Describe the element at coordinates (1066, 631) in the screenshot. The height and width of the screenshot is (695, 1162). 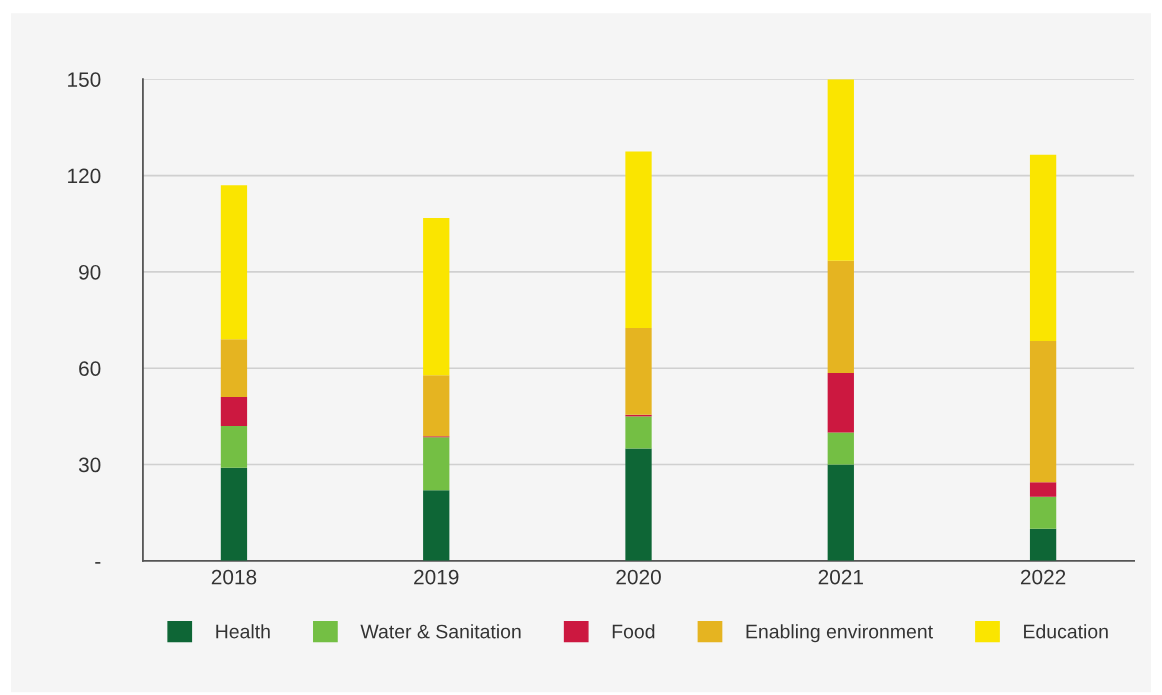
I see `legend-label: Education` at that location.